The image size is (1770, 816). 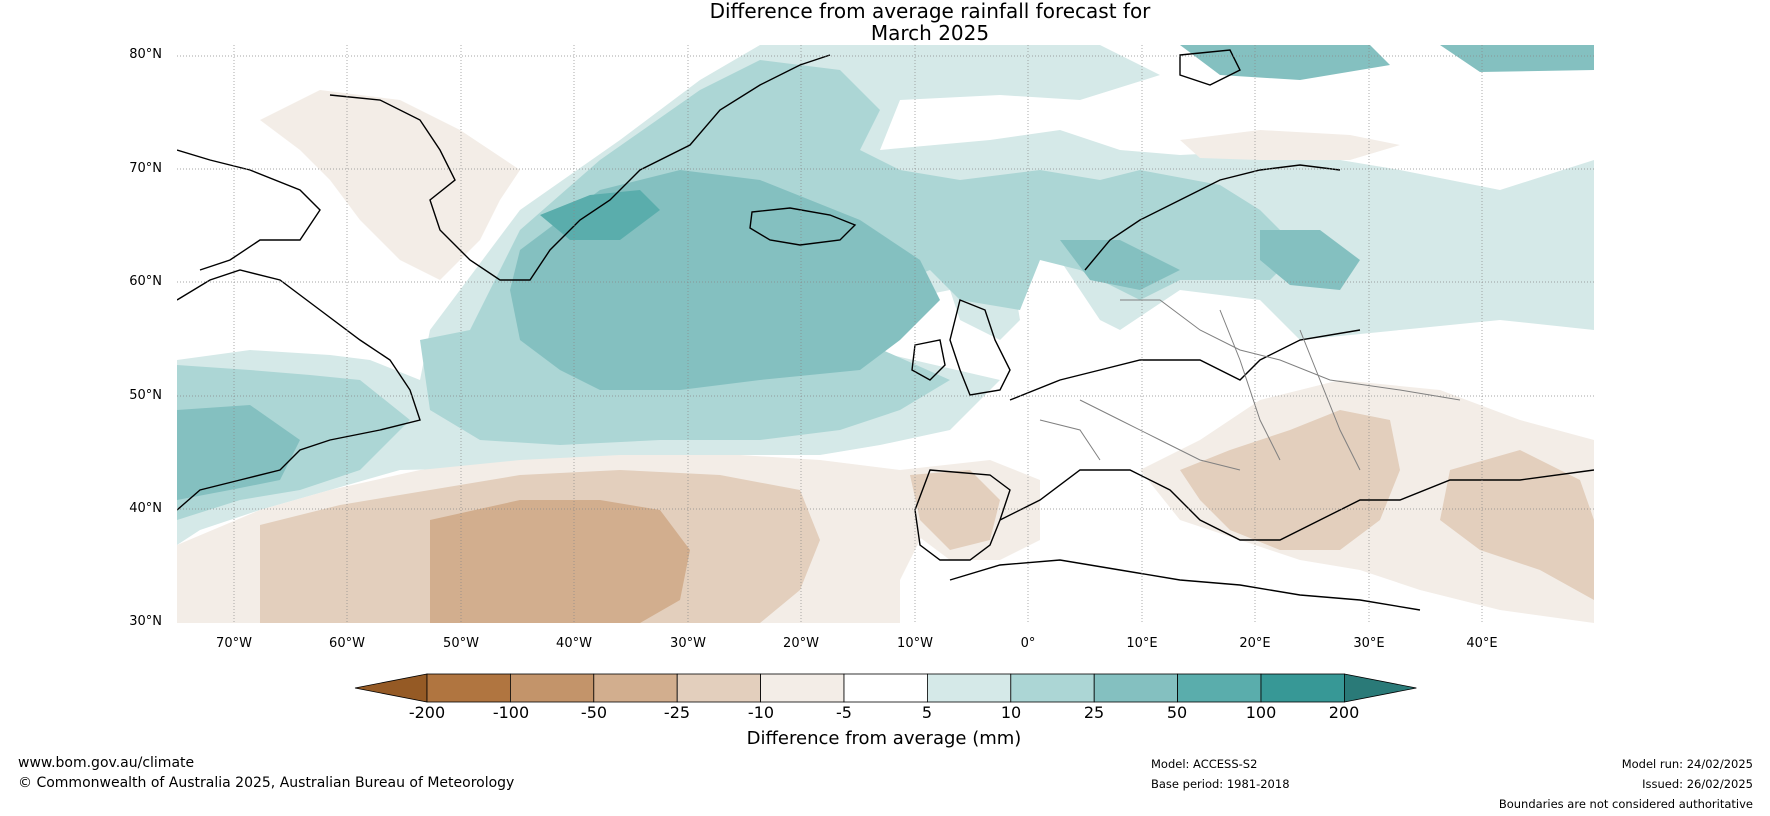 I want to click on colorbar-label: Difference from average (mm), so click(x=884, y=738).